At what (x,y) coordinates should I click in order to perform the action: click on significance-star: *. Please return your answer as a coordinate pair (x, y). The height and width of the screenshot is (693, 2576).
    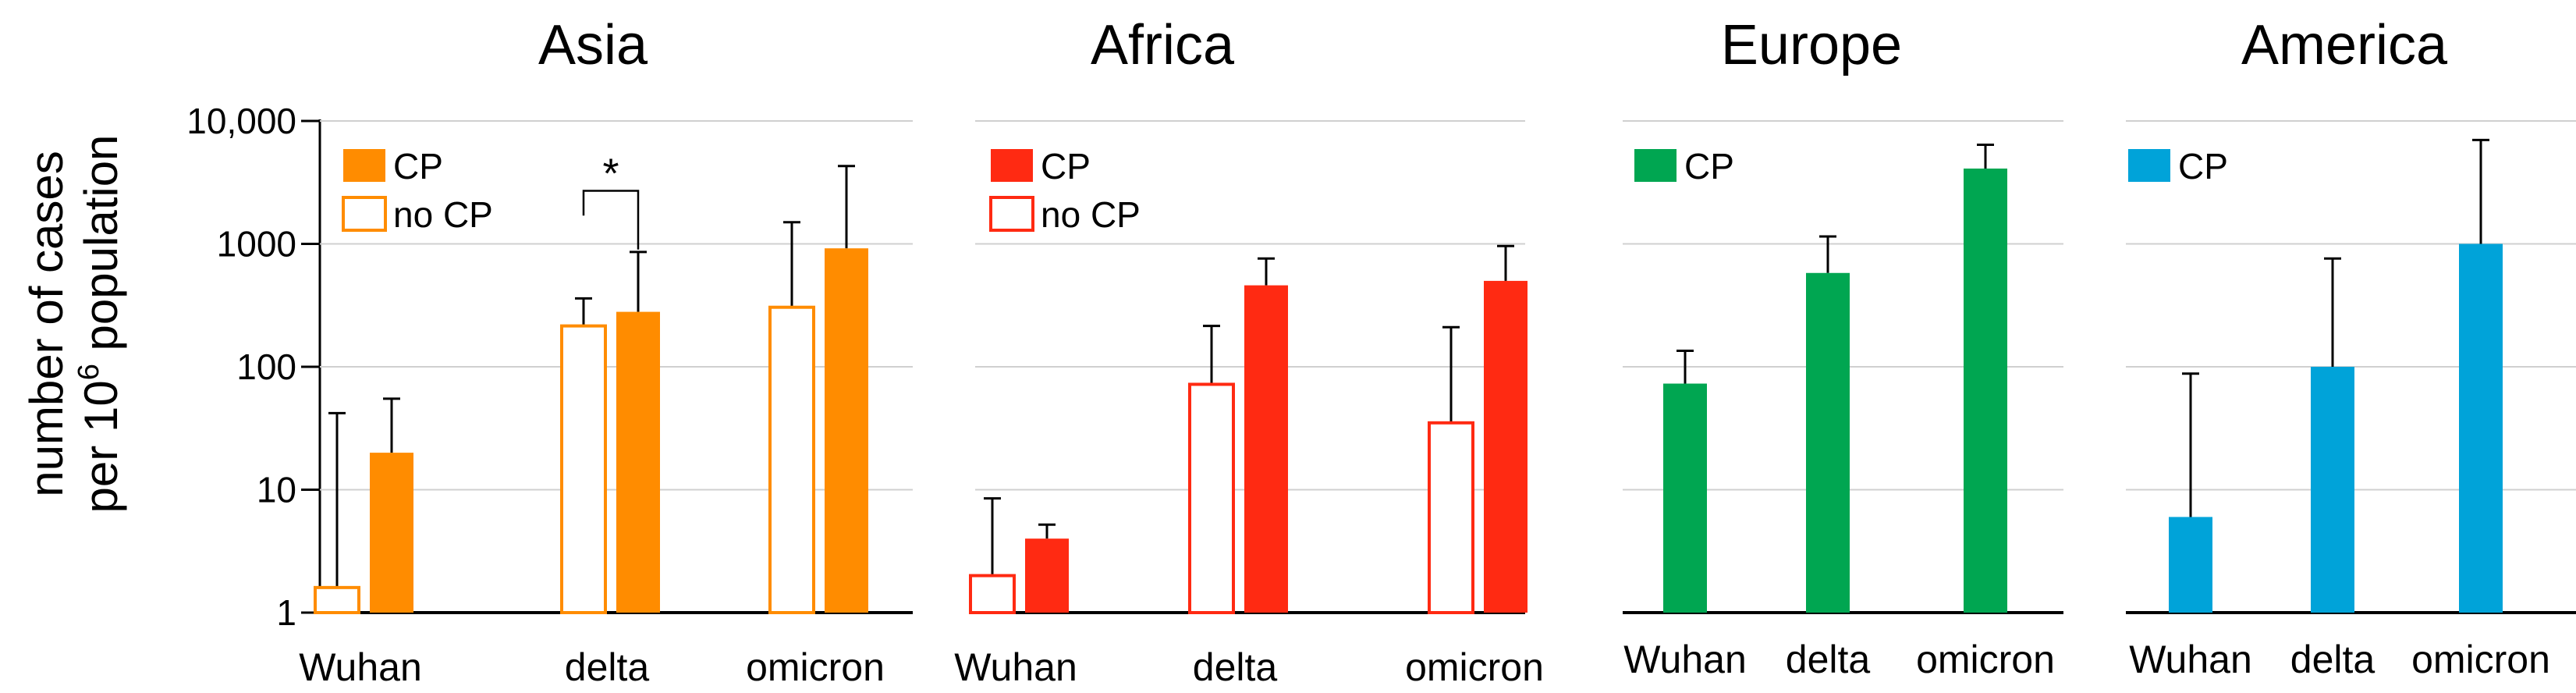
    Looking at the image, I should click on (610, 174).